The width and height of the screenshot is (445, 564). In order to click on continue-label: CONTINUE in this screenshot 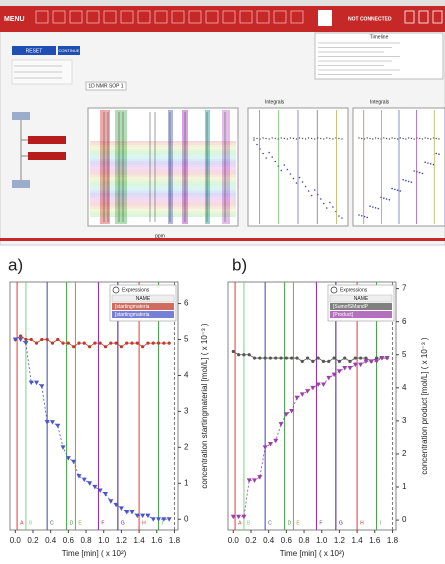, I will do `click(69, 50)`.